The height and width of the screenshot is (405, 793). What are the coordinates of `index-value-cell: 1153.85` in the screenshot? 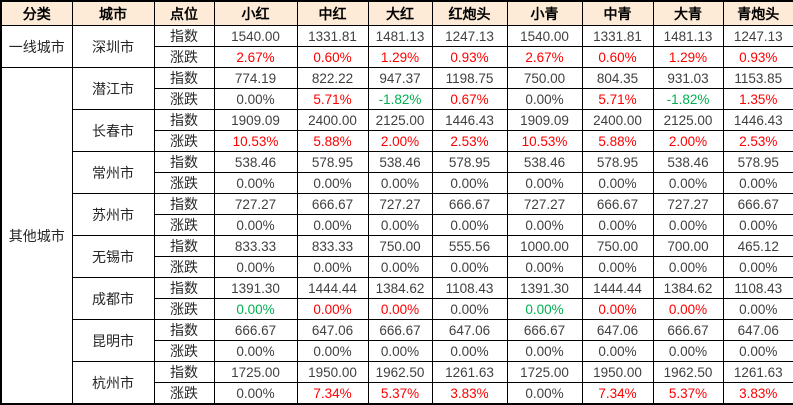 It's located at (757, 78).